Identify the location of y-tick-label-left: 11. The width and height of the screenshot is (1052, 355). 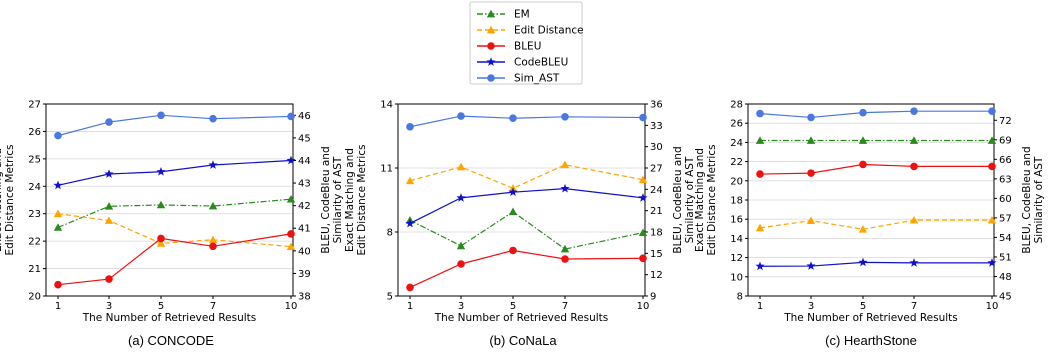
(386, 169).